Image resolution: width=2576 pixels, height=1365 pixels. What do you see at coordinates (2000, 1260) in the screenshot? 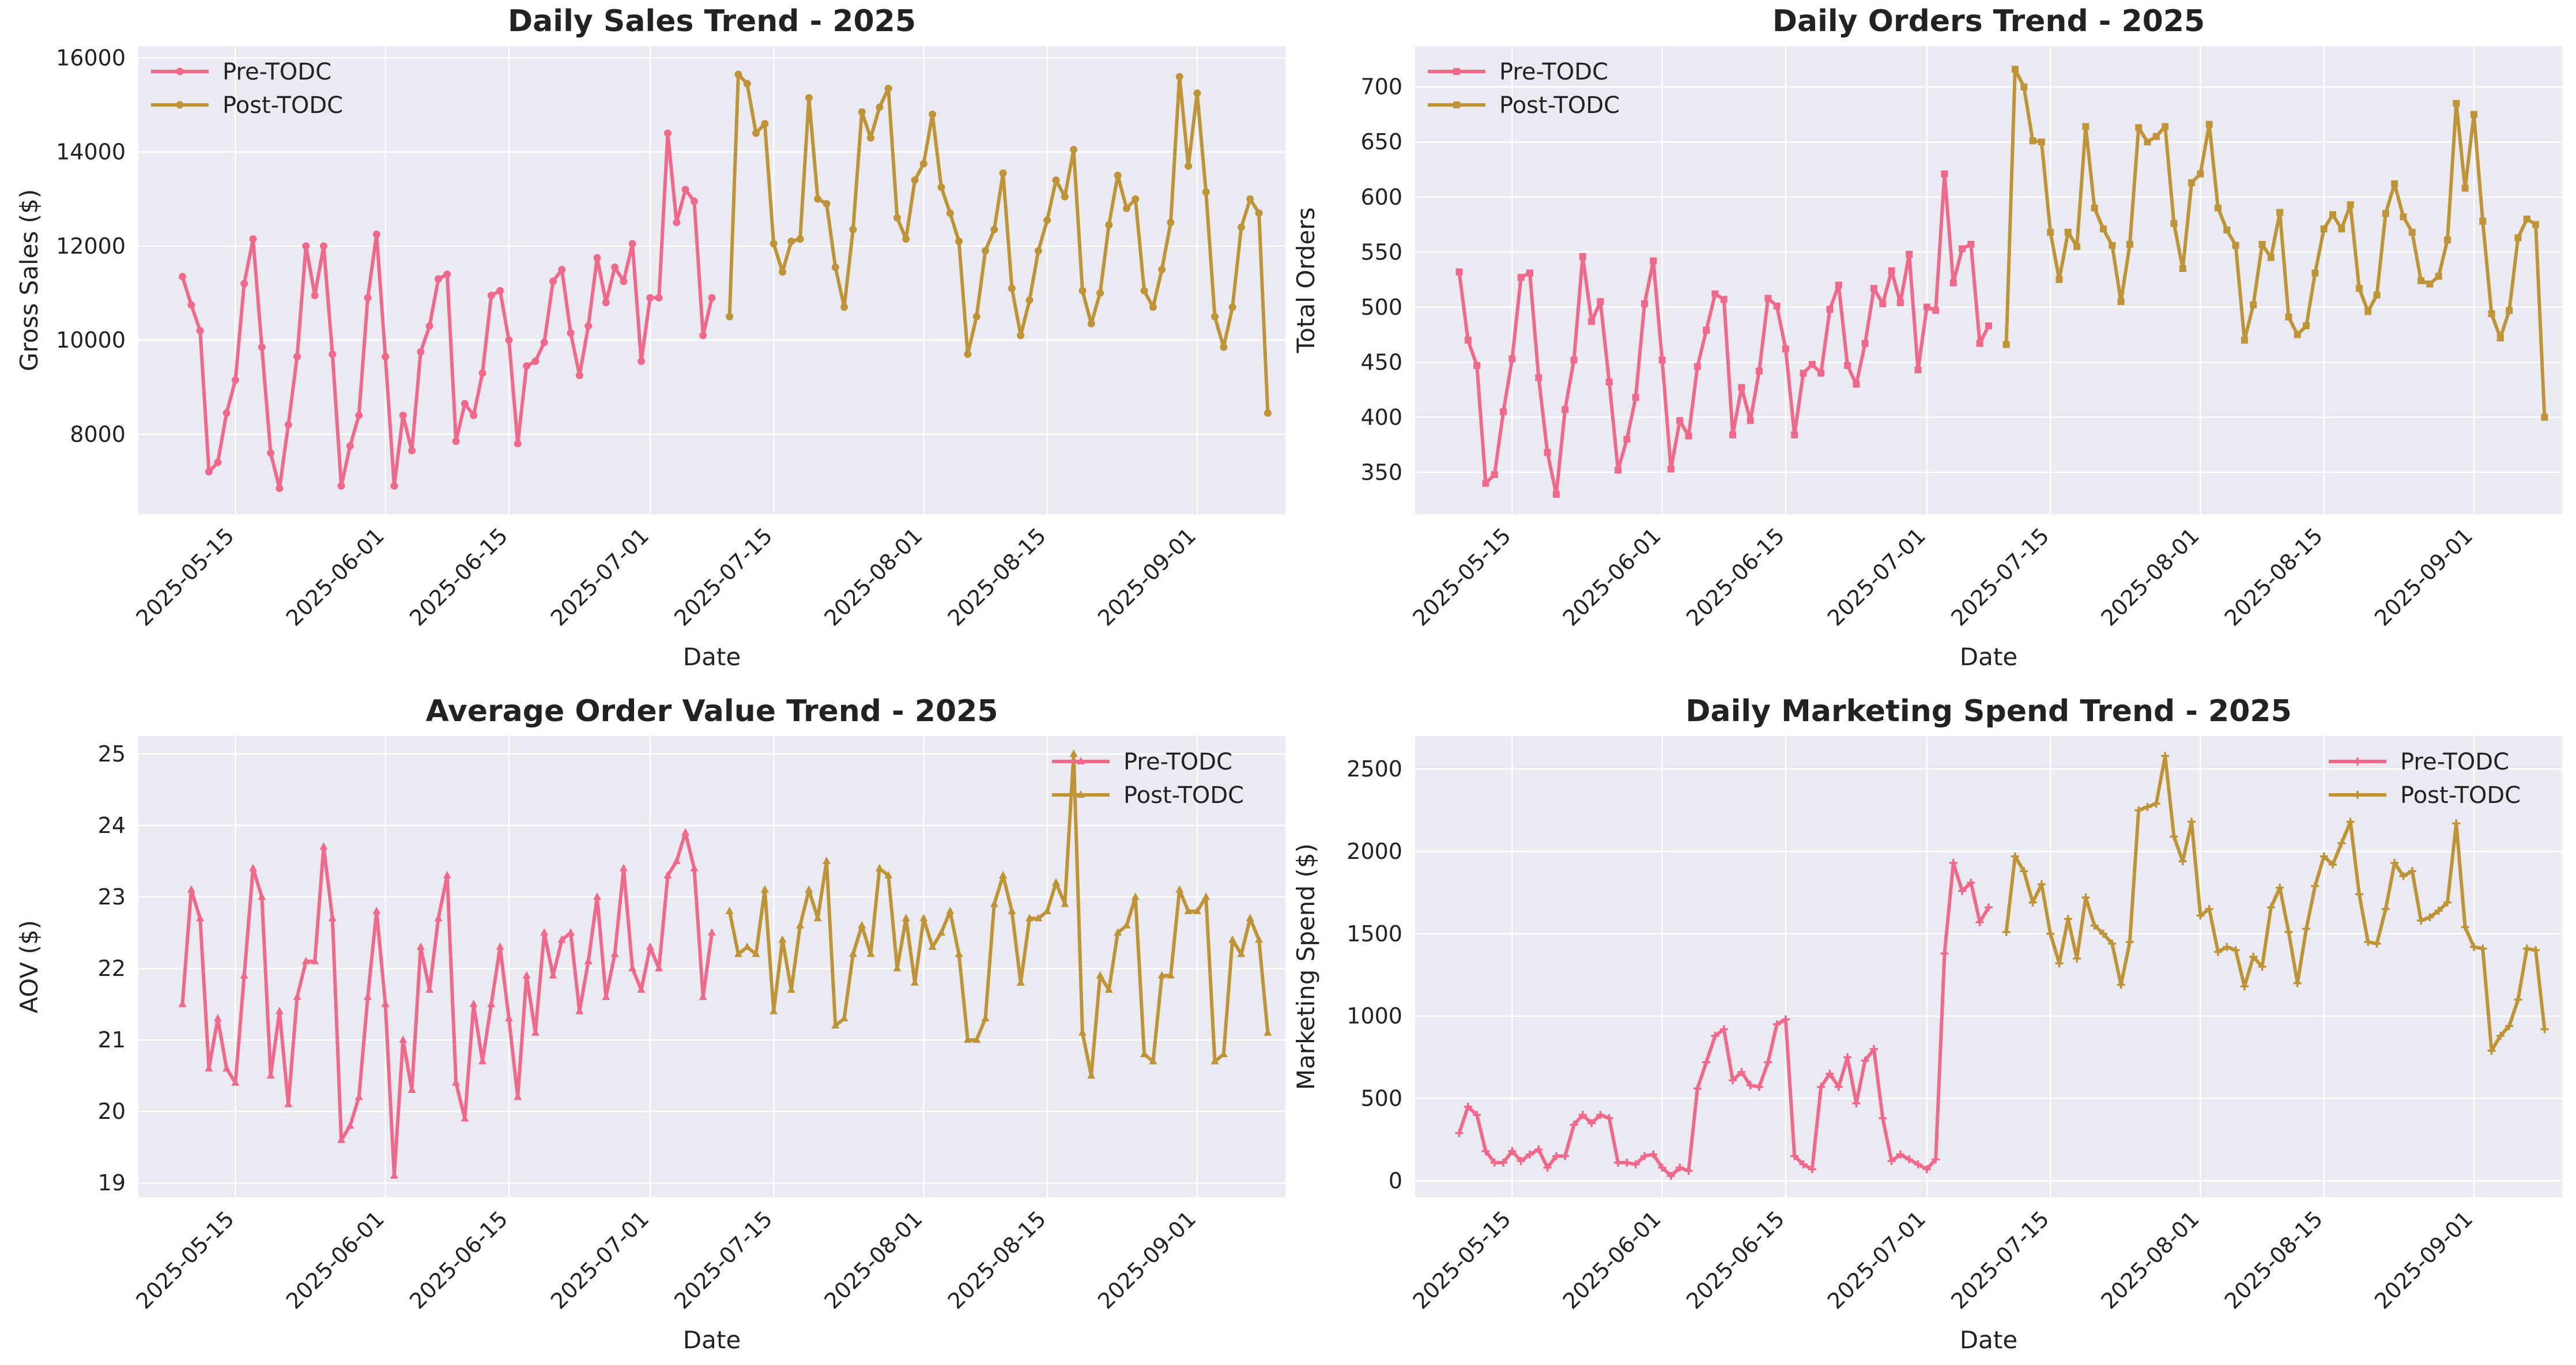
I see `x-tick-label: 2025-07-15` at bounding box center [2000, 1260].